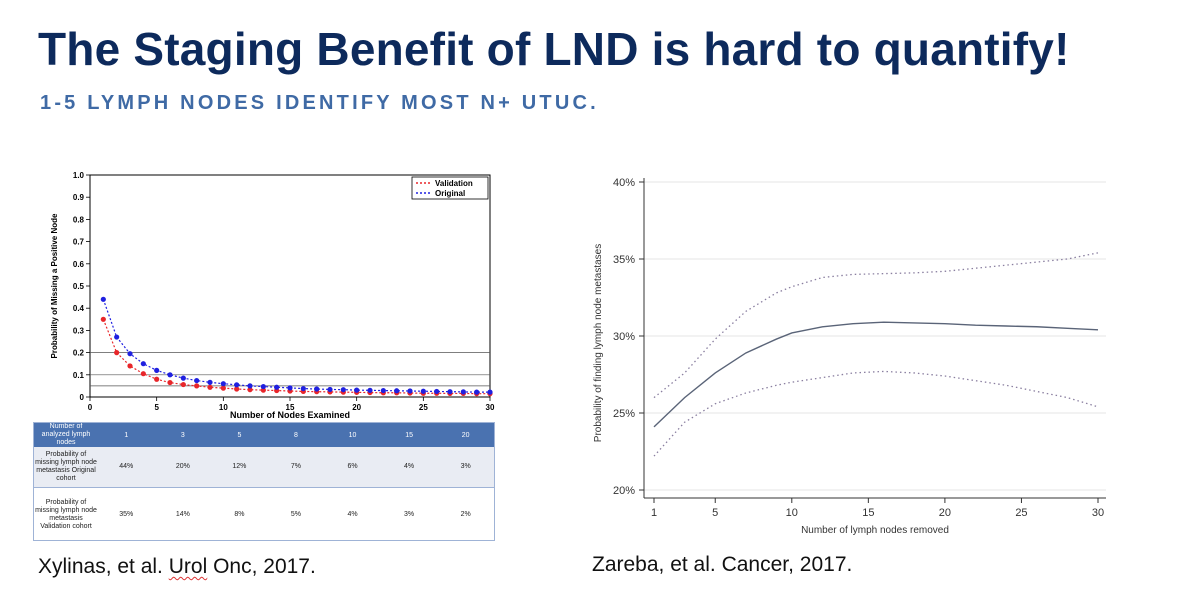  What do you see at coordinates (79, 175) in the screenshot?
I see `y-tick-label: 1.0` at bounding box center [79, 175].